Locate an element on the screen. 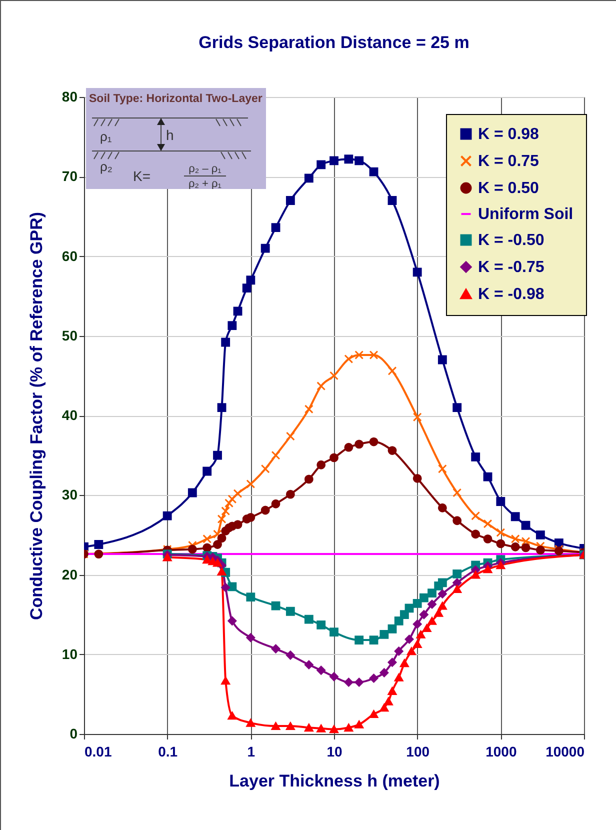  x-tick-label: 0.01 is located at coordinates (98, 752).